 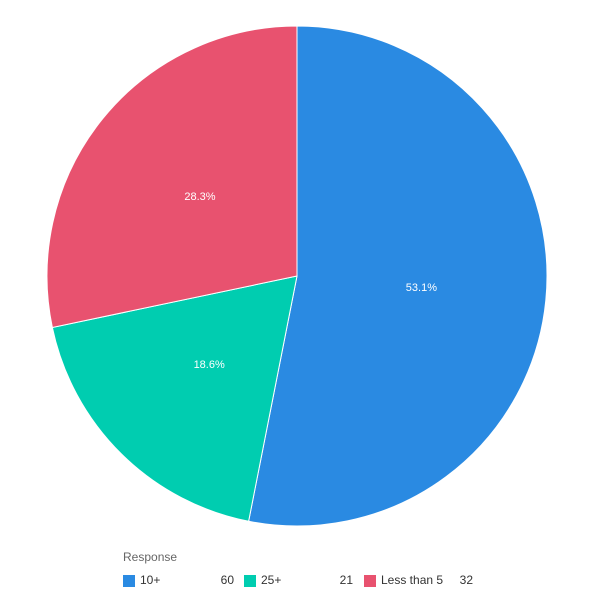 I want to click on legend-count: 60, so click(x=228, y=580).